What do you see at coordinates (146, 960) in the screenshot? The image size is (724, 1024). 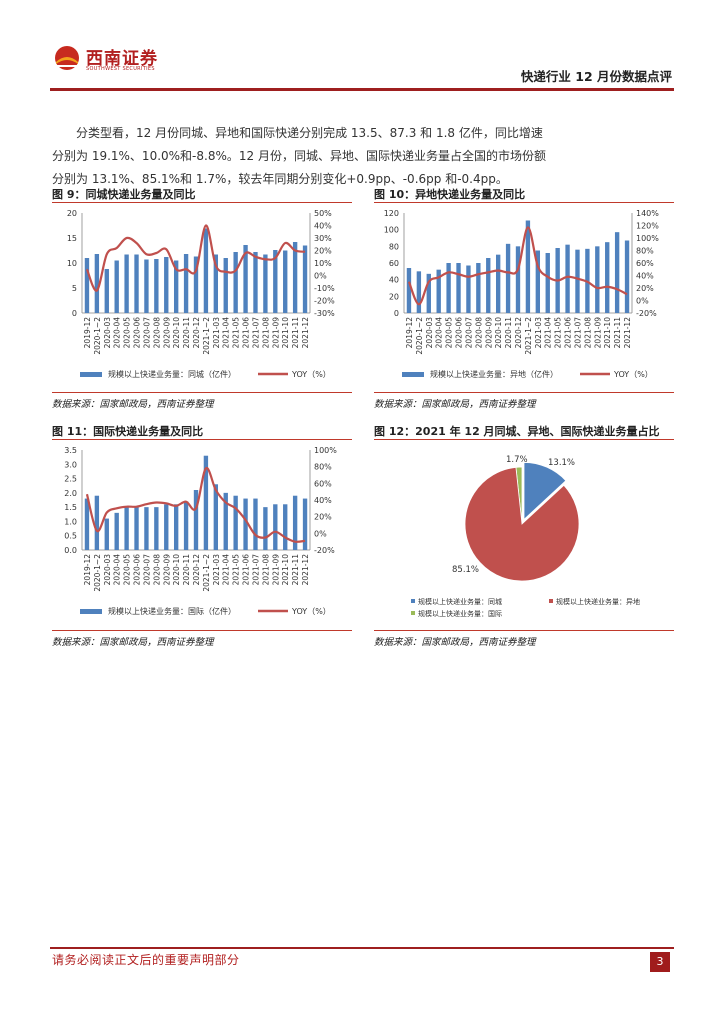 I see `footer-disclaimer: 请务必阅读正文后的重要声明部分` at bounding box center [146, 960].